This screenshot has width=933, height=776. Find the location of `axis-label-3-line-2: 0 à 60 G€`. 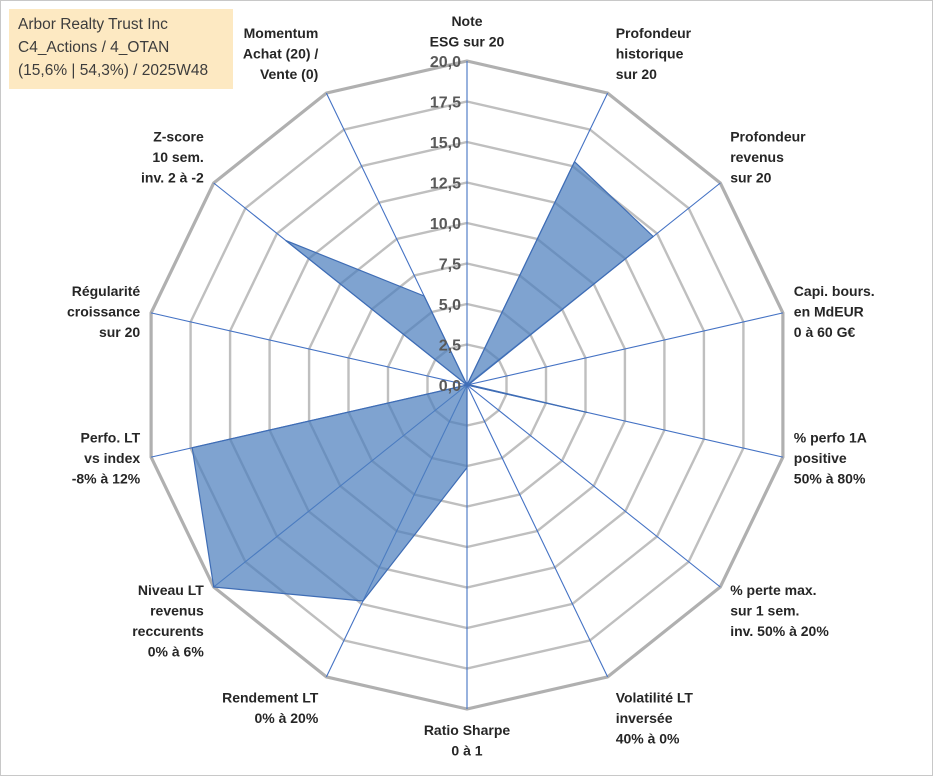

axis-label-3-line-2: 0 à 60 G€ is located at coordinates (825, 332).